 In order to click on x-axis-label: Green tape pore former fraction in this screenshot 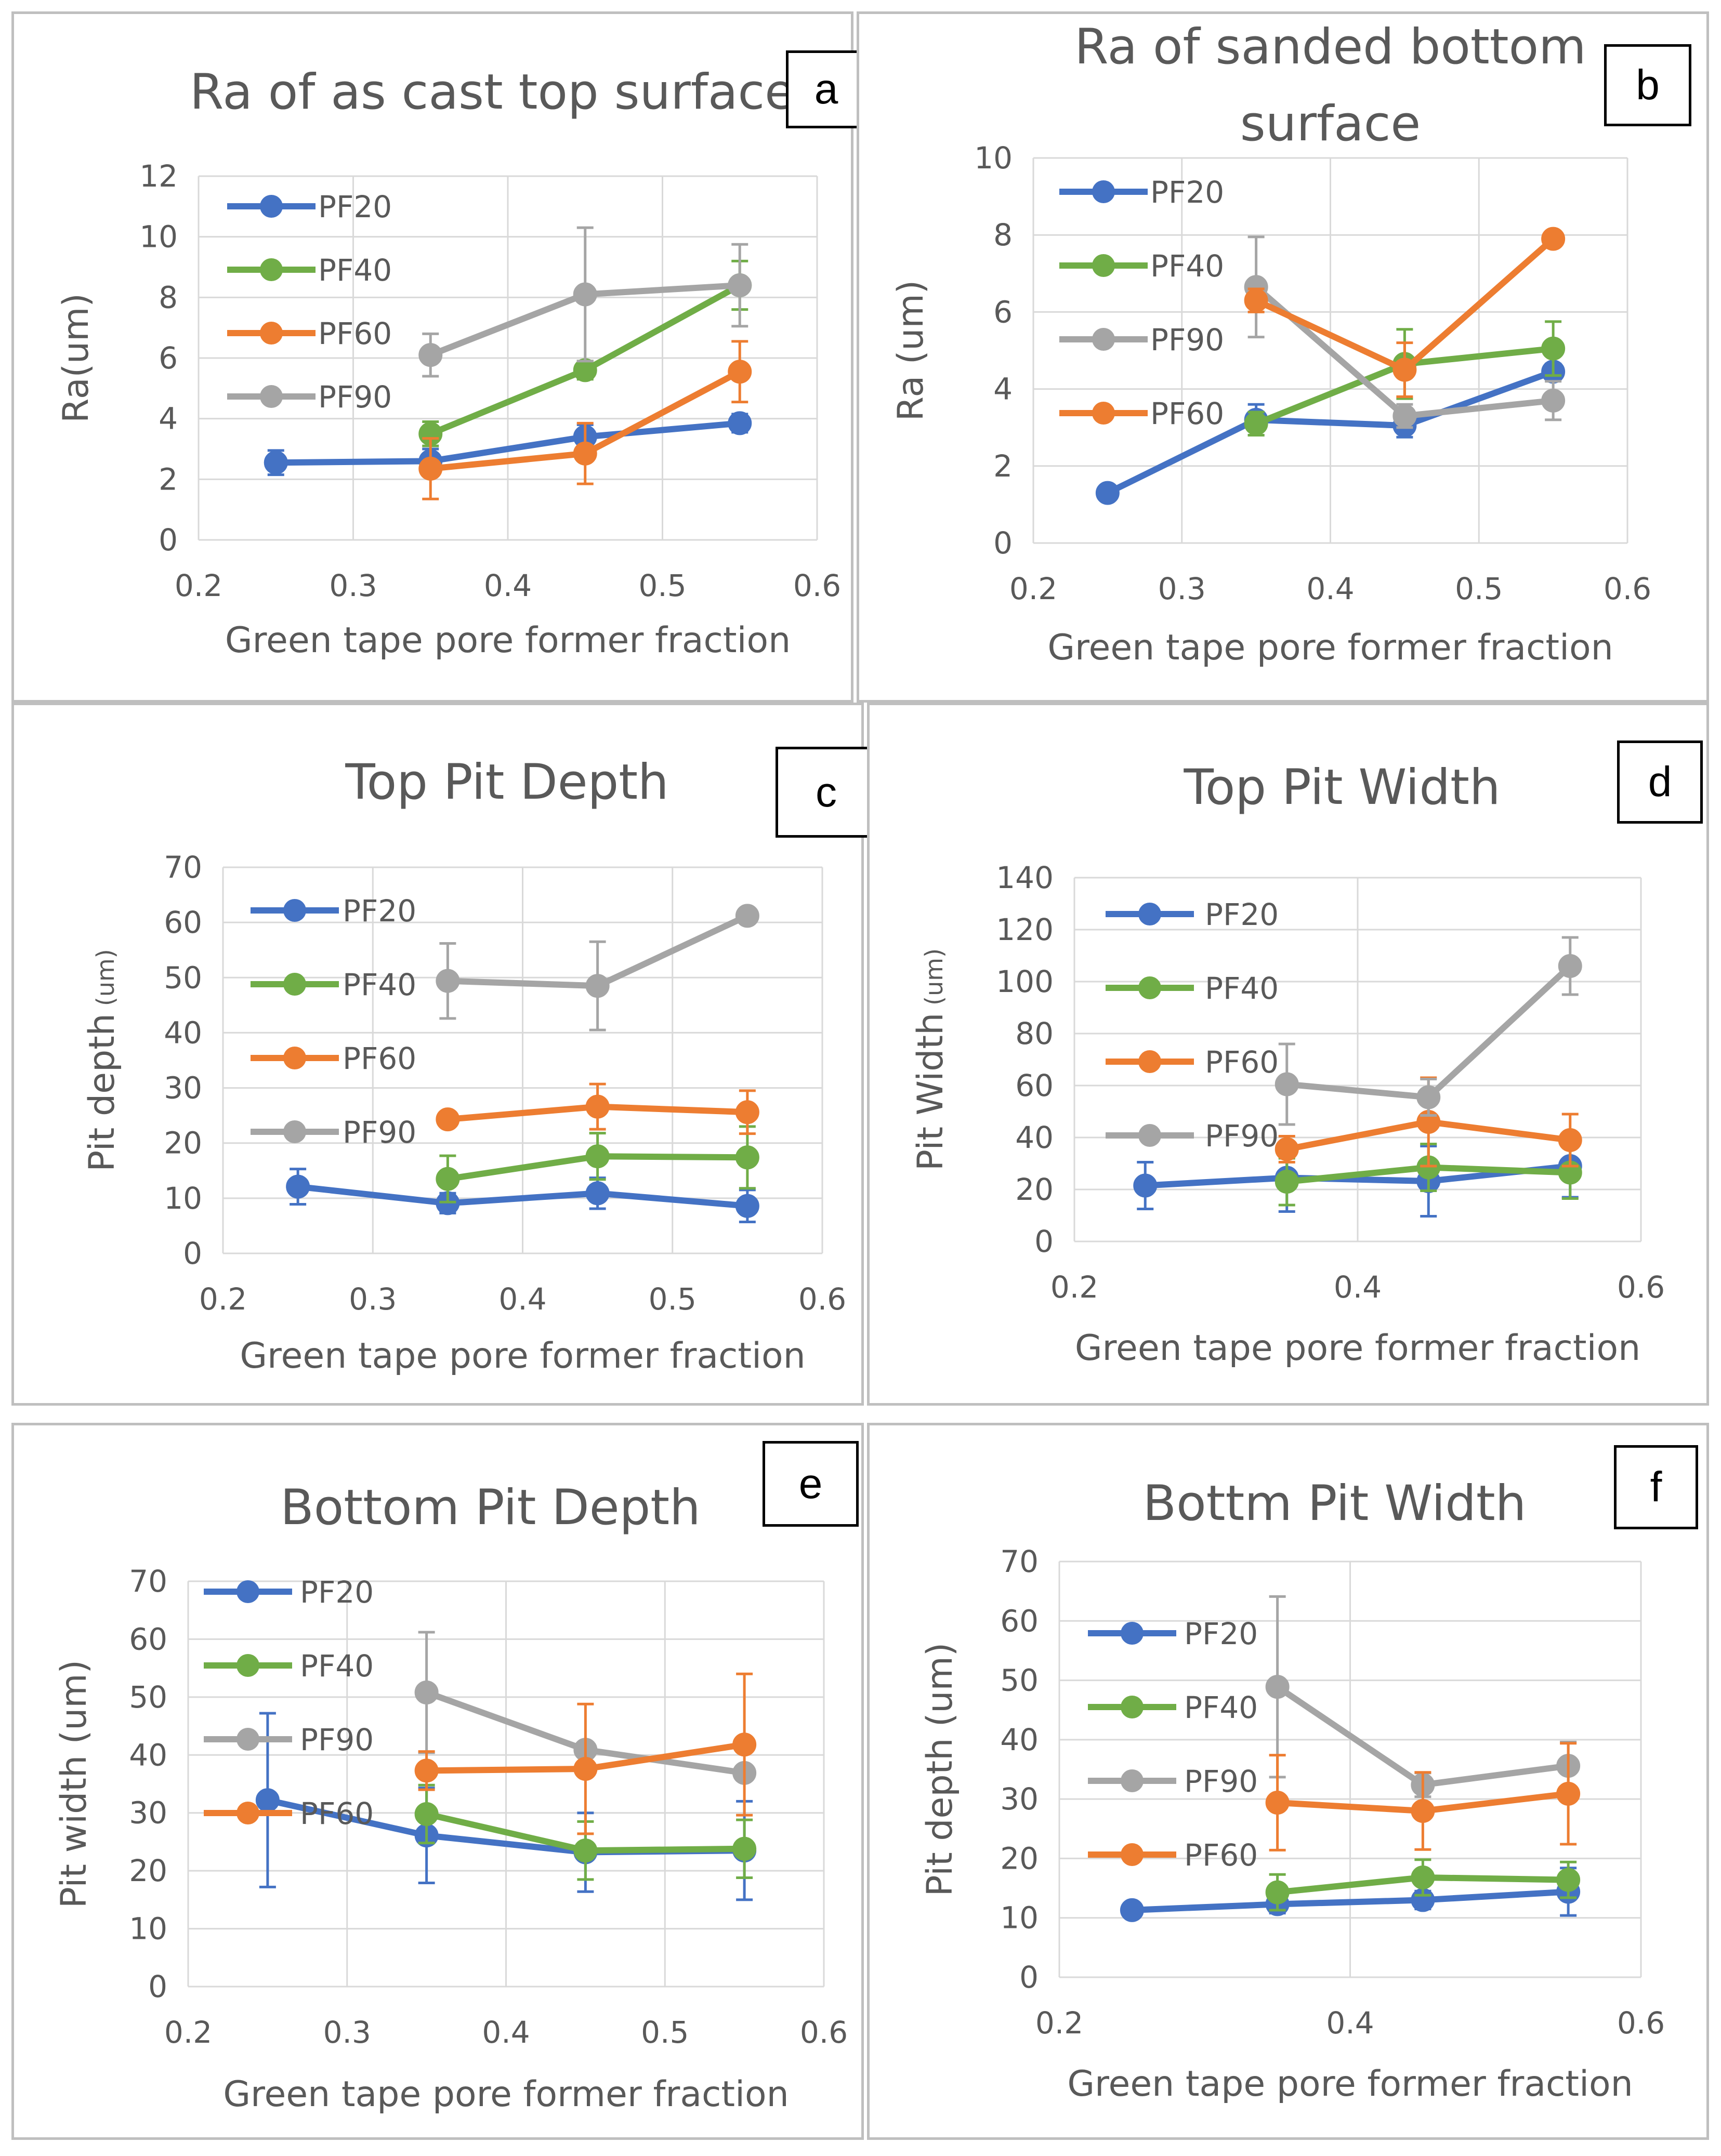, I will do `click(522, 1356)`.